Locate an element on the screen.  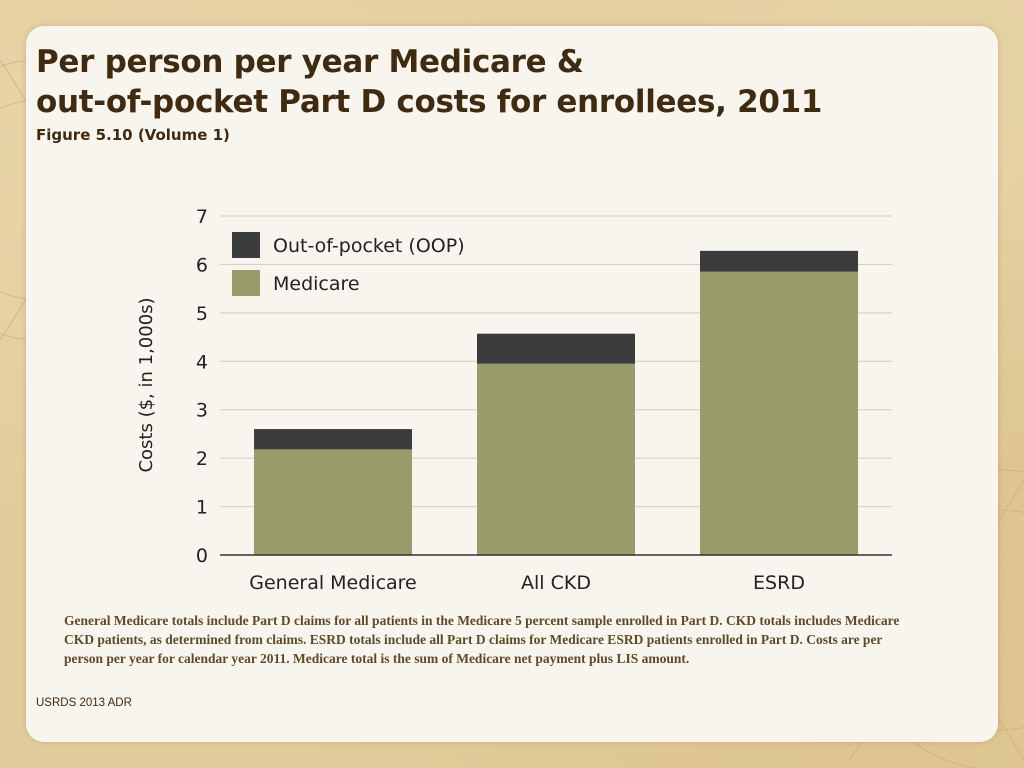
x-axis-labels: General Medicare All CKD ESRD is located at coordinates (527, 583).